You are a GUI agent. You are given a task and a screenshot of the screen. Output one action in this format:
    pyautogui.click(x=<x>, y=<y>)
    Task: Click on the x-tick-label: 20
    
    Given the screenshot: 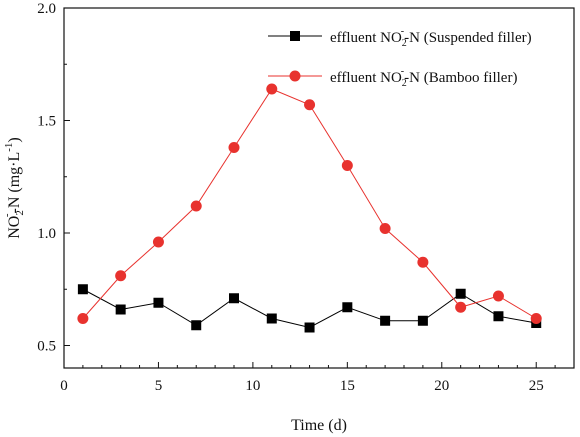 What is the action you would take?
    pyautogui.click(x=441, y=386)
    